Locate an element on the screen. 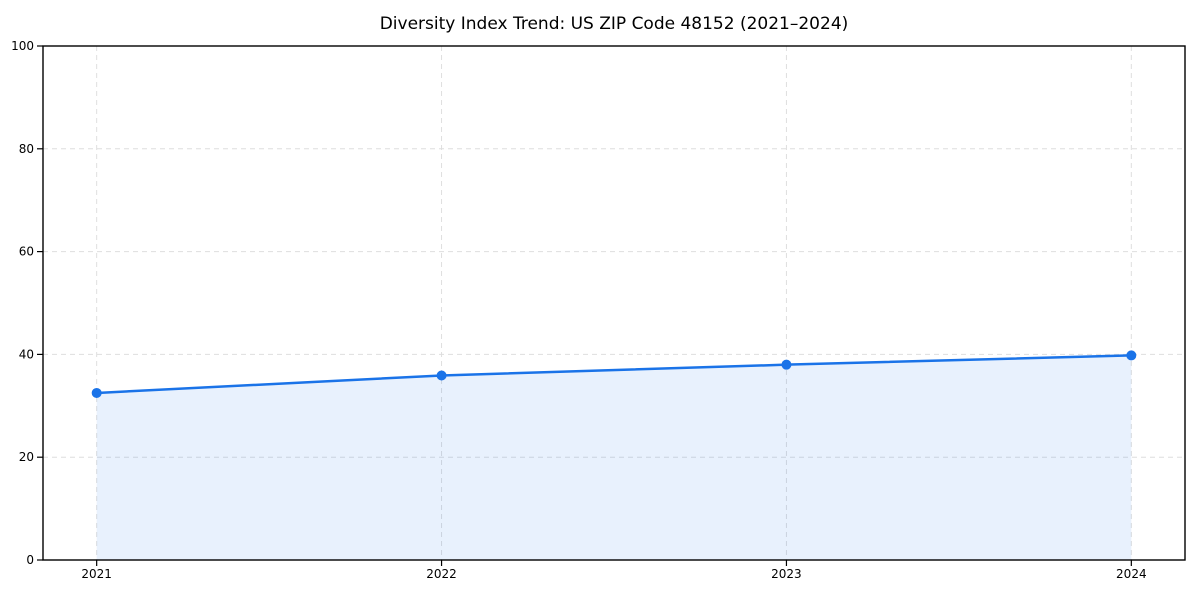 This screenshot has height=600, width=1200. x-axis-tick-label: 2024 is located at coordinates (1131, 574).